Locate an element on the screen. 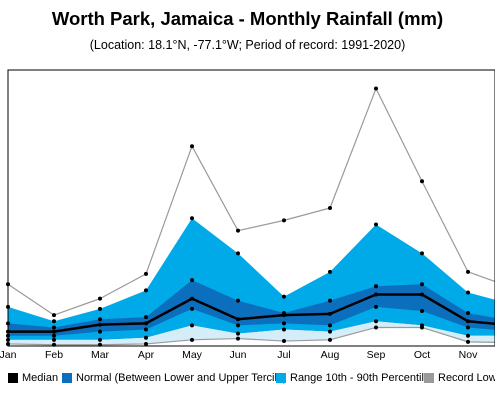 This screenshot has height=400, width=495. normal-band is located at coordinates (251, 308).